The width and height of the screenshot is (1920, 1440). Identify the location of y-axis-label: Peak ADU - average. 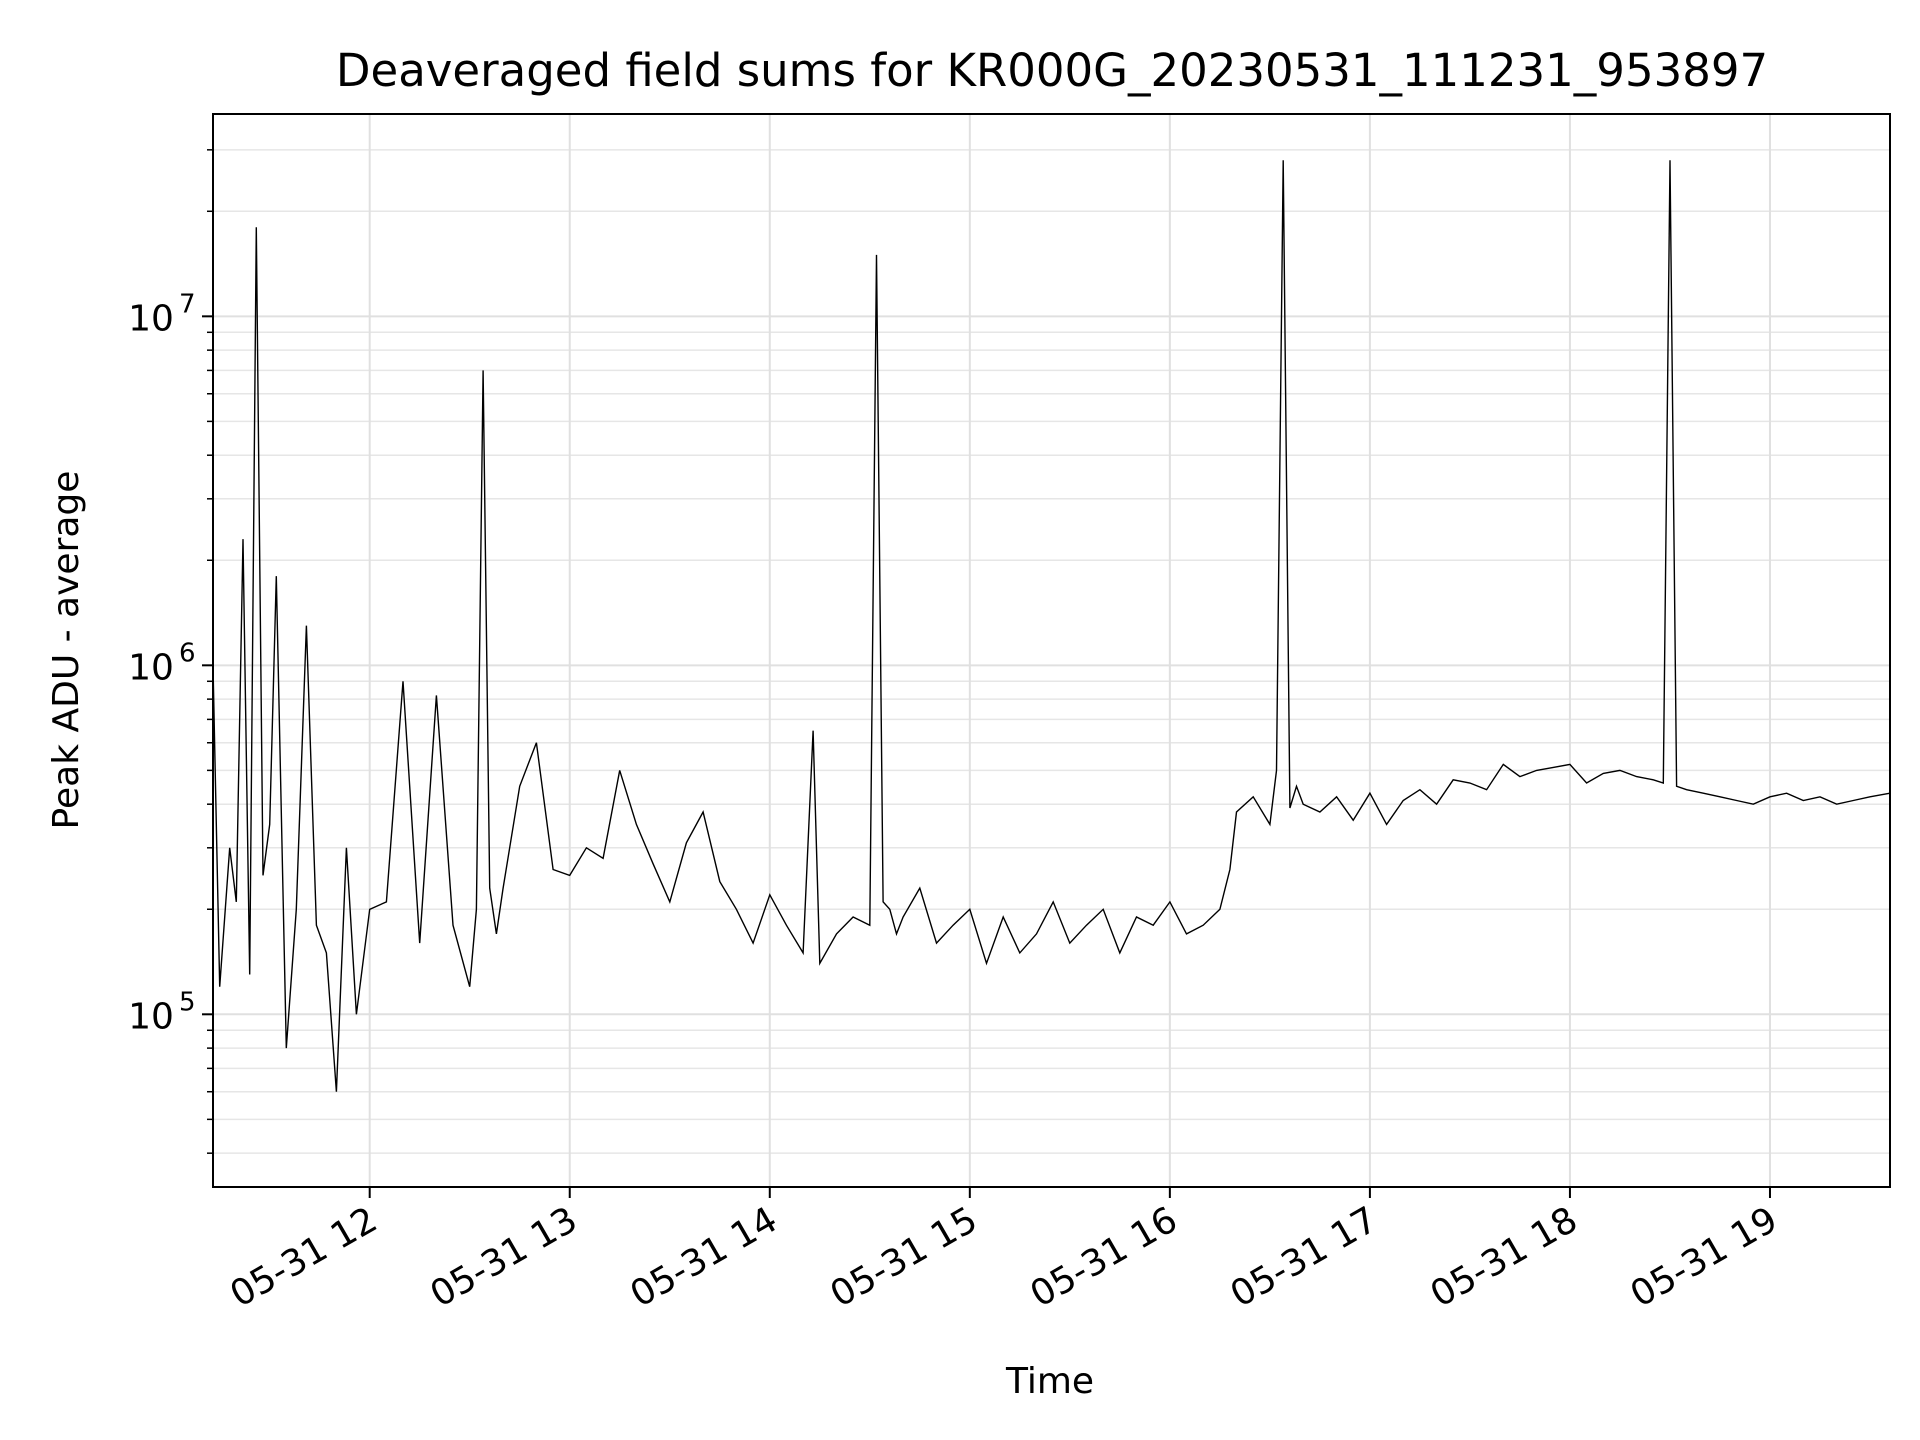
(66, 650).